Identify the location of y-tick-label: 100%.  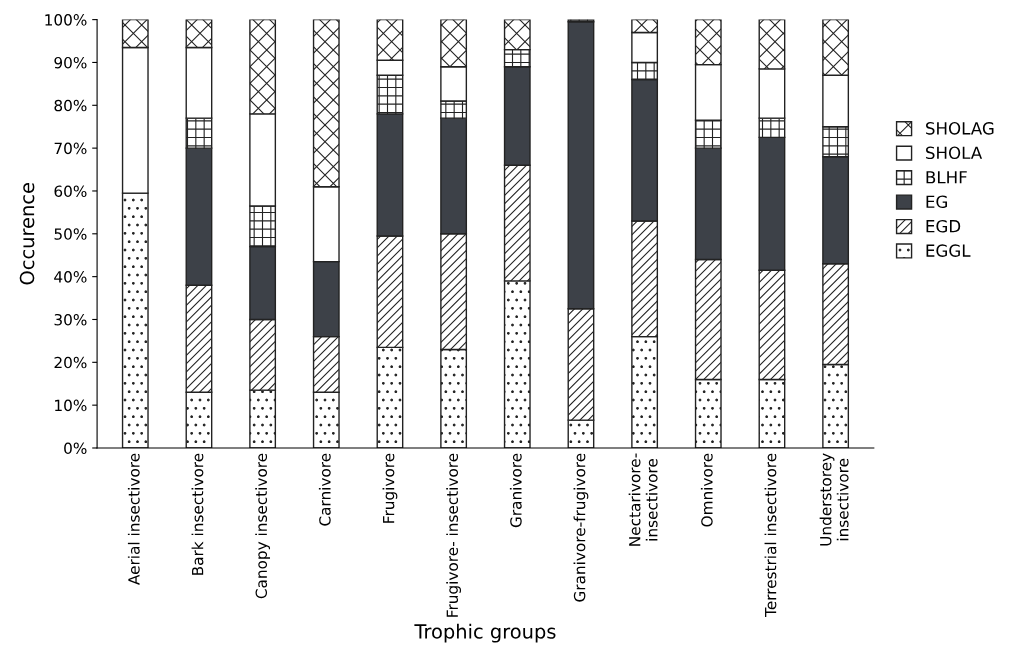
(66, 20).